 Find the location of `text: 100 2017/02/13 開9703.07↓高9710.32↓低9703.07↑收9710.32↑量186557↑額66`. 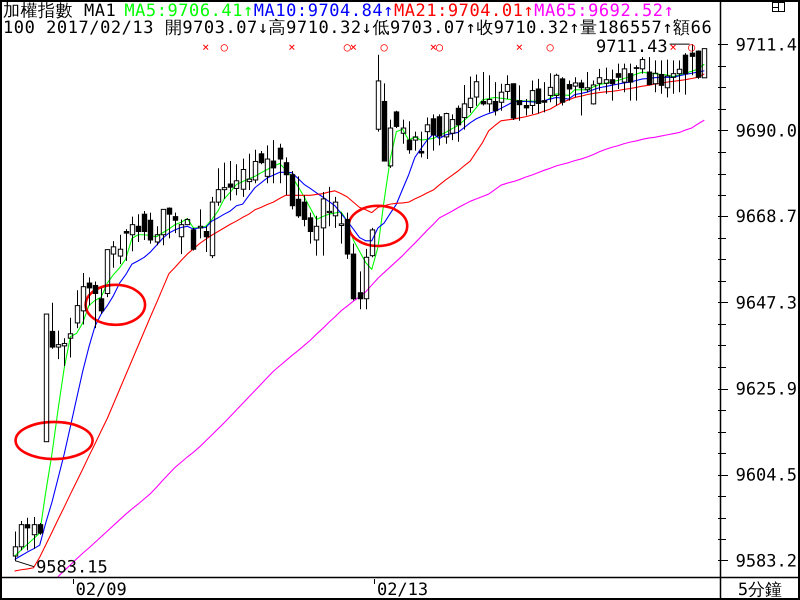

text: 100 2017/02/13 開9703.07↓高9710.32↓低9703.07↑收9710.32↑量186557↑額66 is located at coordinates (357, 28).